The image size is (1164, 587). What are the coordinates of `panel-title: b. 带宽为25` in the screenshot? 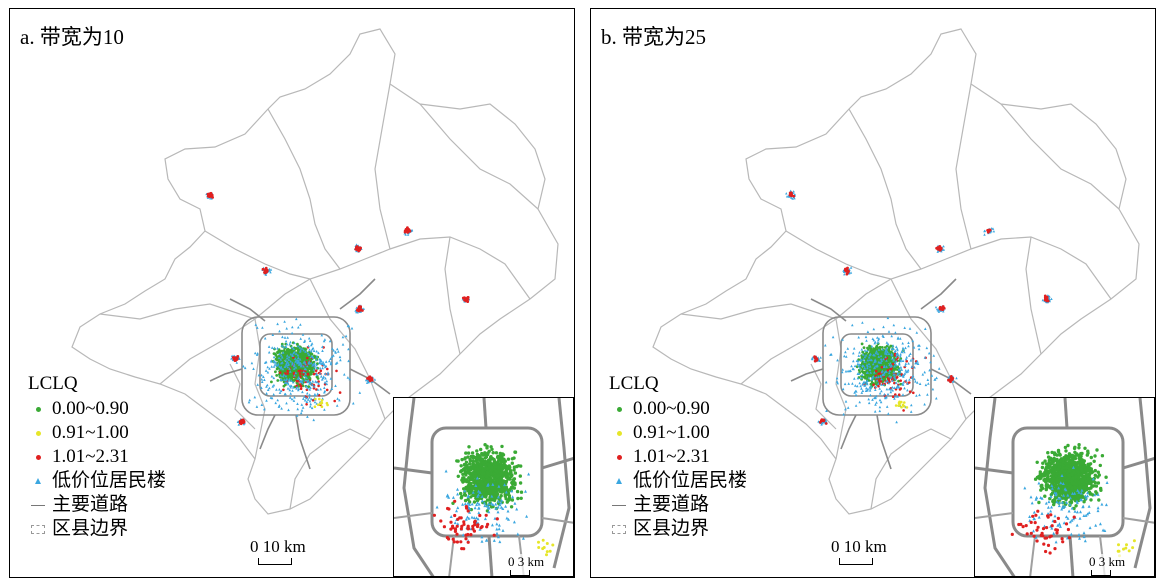 It's located at (653, 37).